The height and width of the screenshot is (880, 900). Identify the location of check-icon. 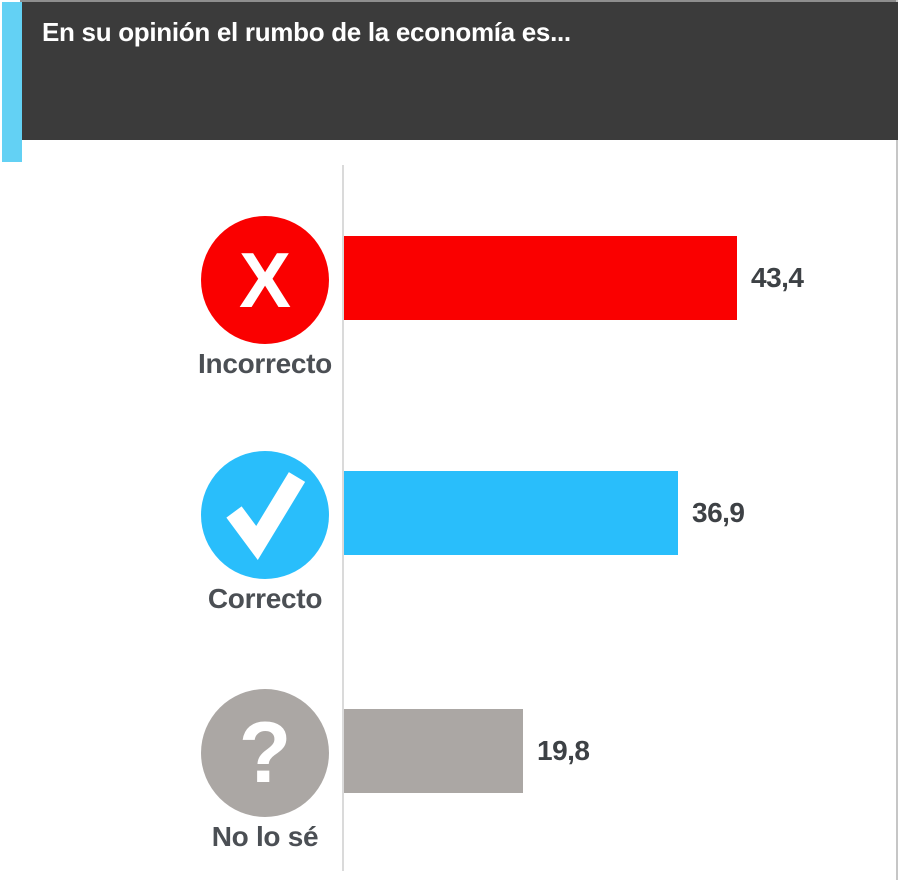
(266, 516).